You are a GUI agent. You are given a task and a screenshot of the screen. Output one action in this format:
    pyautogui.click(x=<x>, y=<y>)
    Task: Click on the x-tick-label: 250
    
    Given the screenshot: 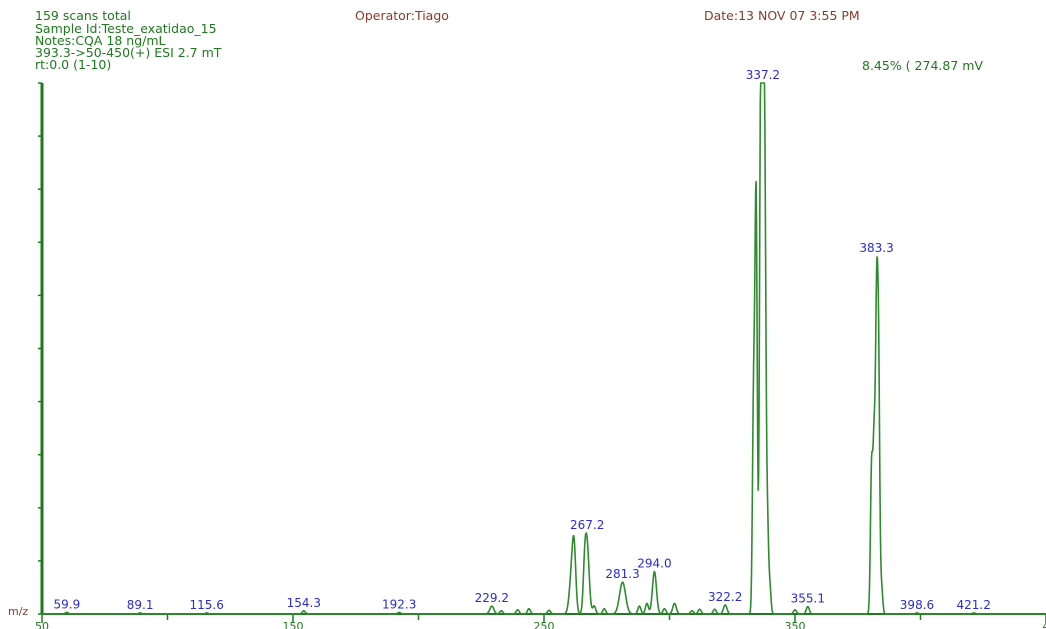 What is the action you would take?
    pyautogui.click(x=544, y=624)
    